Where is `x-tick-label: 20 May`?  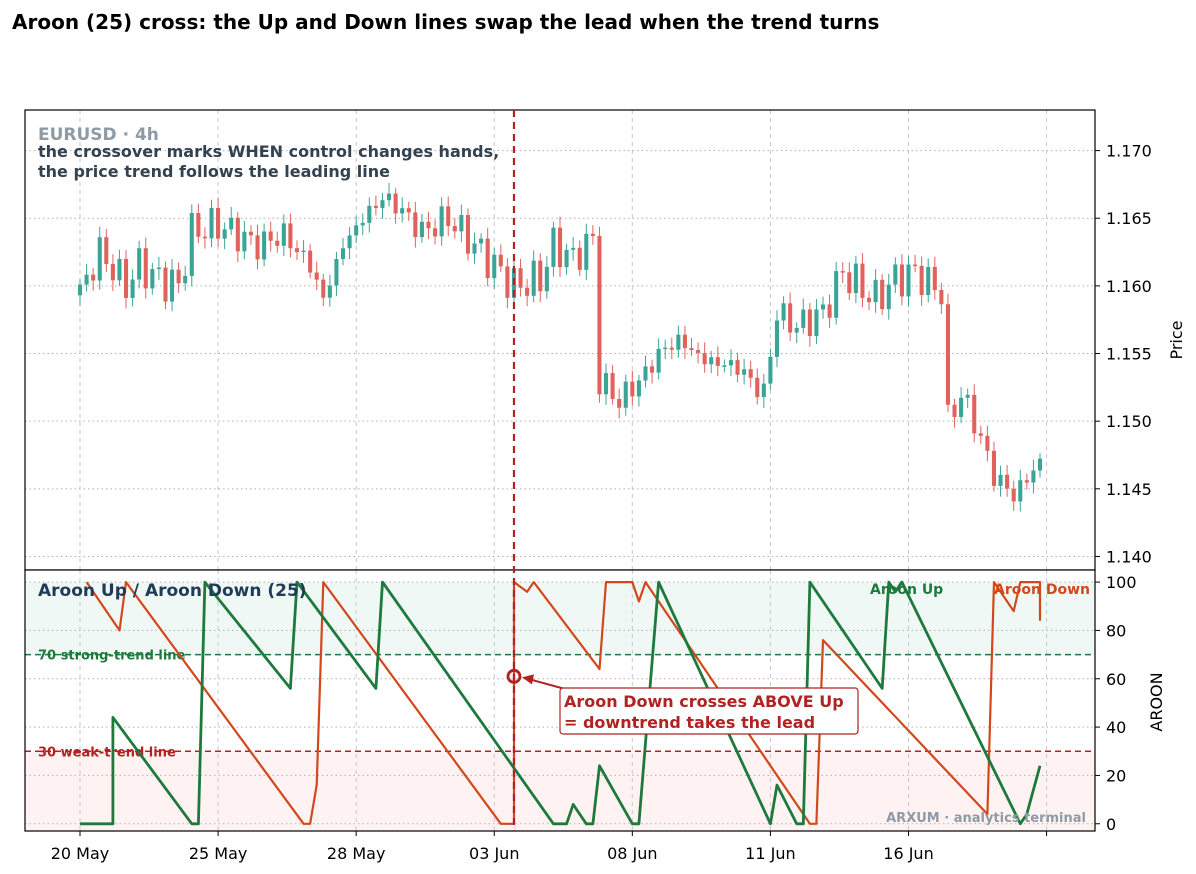 x-tick-label: 20 May is located at coordinates (80, 853).